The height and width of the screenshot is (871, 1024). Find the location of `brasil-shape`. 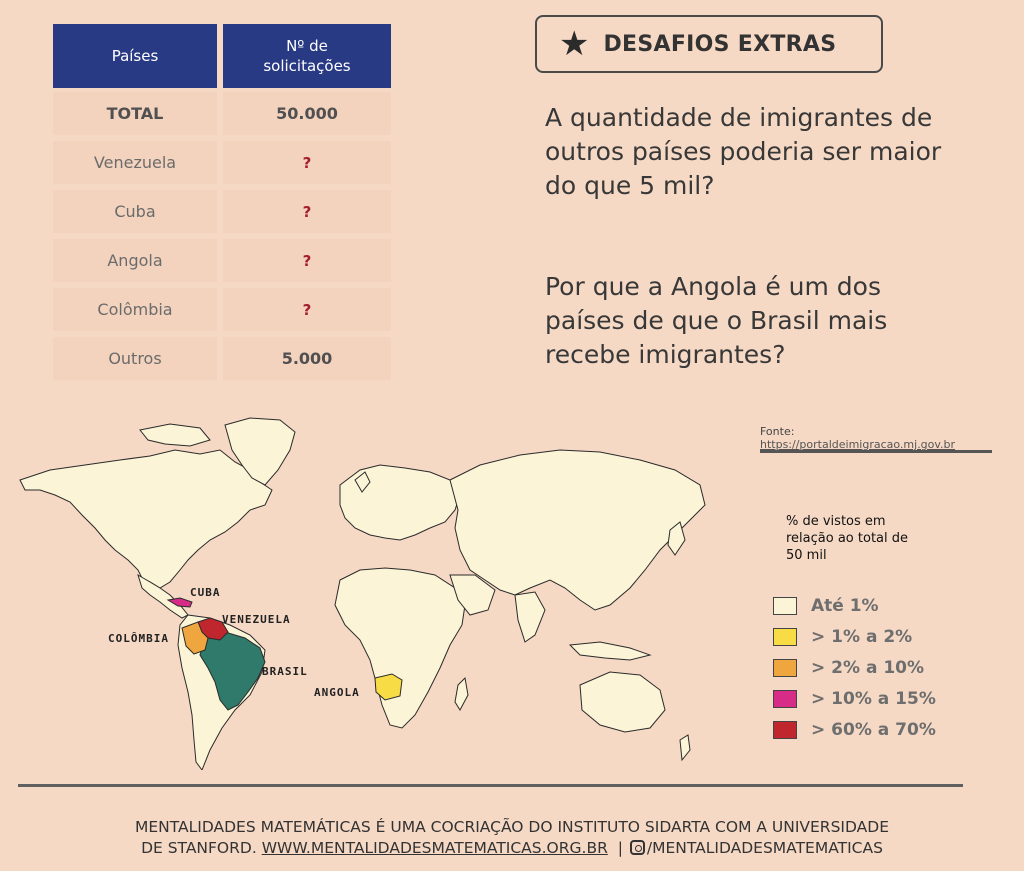

brasil-shape is located at coordinates (232, 671).